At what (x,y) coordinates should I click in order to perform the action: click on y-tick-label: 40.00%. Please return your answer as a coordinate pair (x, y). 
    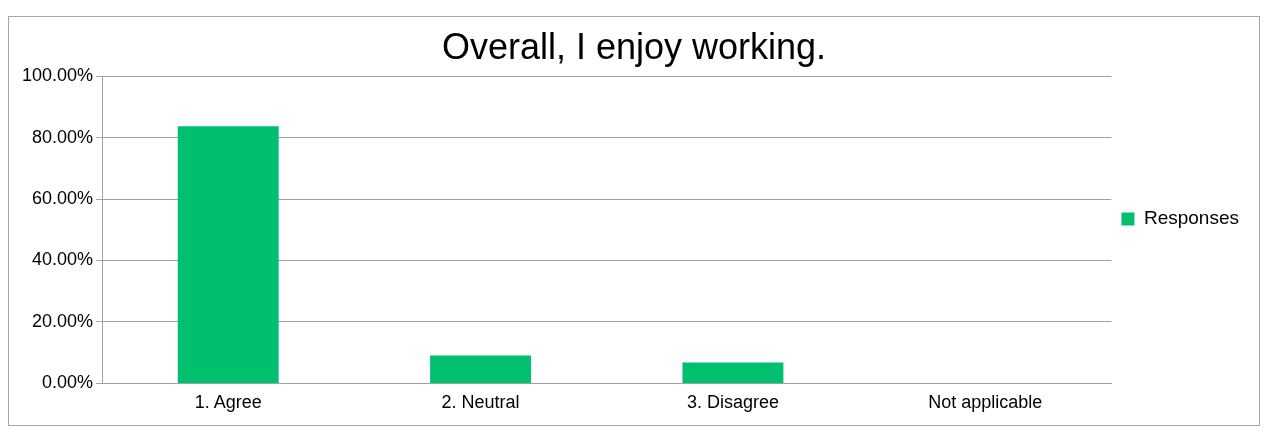
    Looking at the image, I should click on (63, 259).